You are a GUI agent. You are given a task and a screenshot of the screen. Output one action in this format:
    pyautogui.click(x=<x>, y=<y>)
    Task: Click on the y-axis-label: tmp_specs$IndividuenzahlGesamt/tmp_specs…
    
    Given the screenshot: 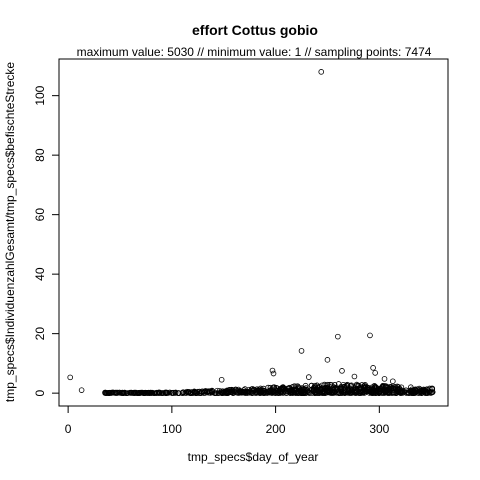 What is the action you would take?
    pyautogui.click(x=10, y=232)
    